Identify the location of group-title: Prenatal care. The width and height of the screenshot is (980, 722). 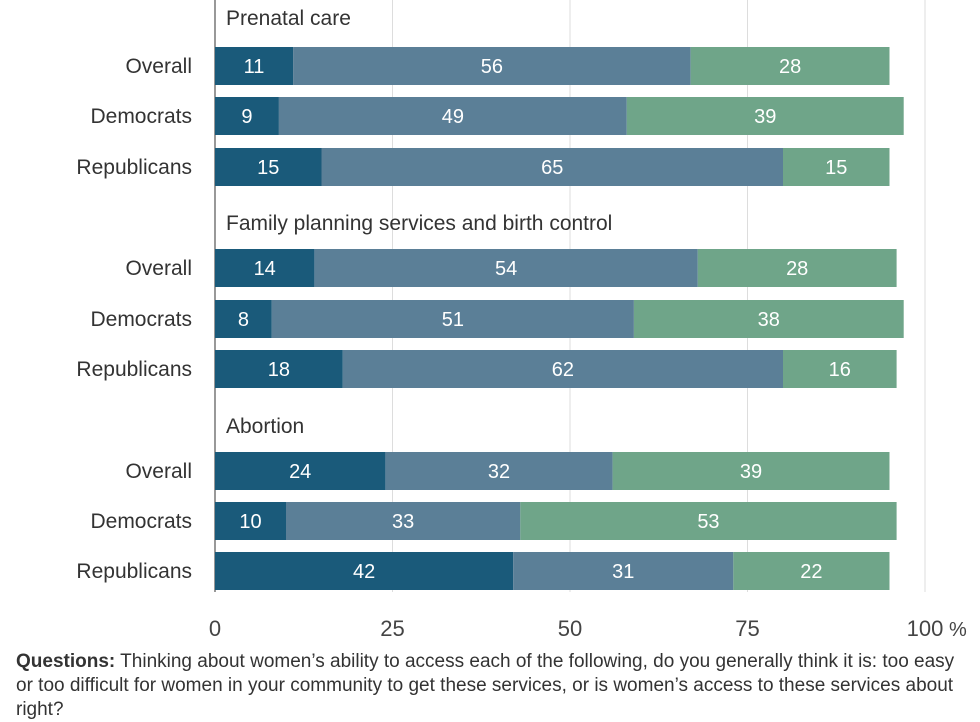
(288, 18).